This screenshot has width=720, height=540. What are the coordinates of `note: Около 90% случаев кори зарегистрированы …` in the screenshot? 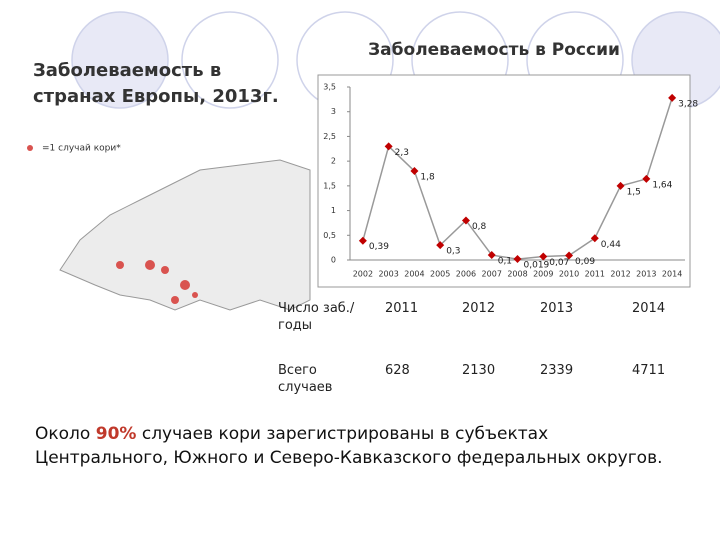 It's located at (355, 446).